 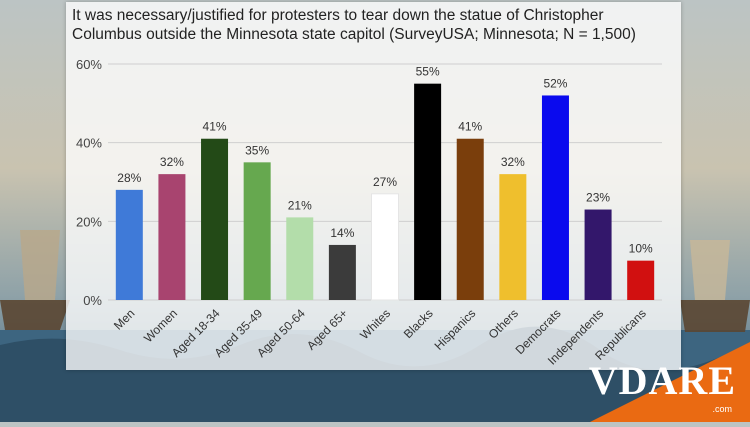 What do you see at coordinates (470, 219) in the screenshot?
I see `bar-hispanics` at bounding box center [470, 219].